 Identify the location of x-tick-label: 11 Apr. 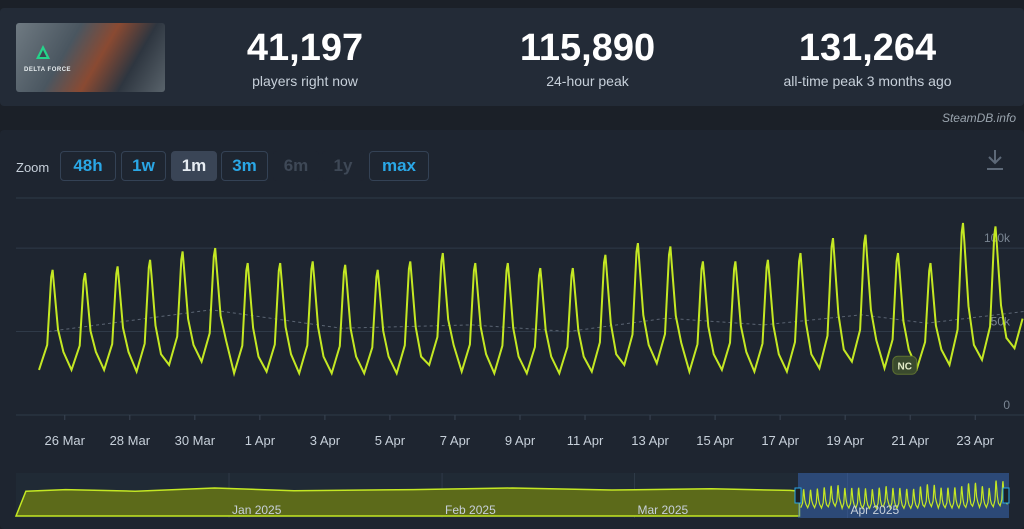
(585, 440).